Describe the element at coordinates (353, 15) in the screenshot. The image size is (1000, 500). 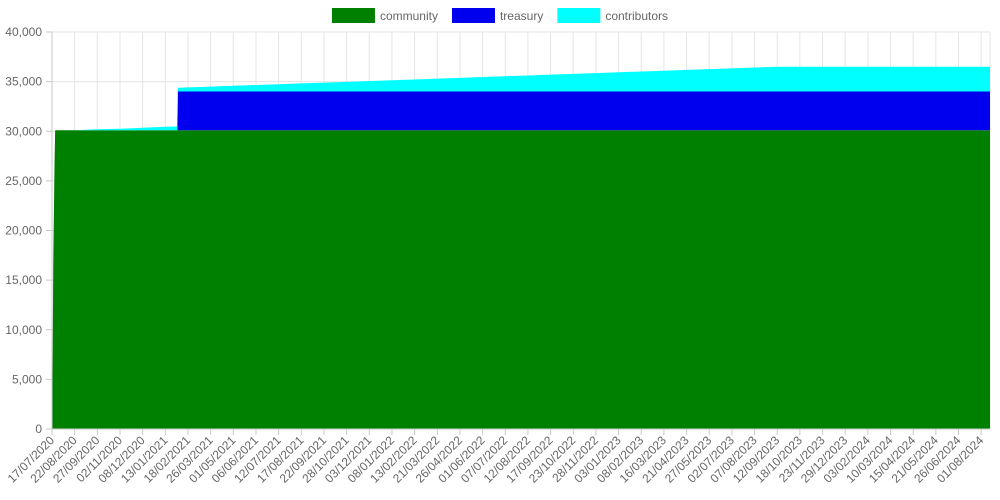
I see `legend-swatch-community` at that location.